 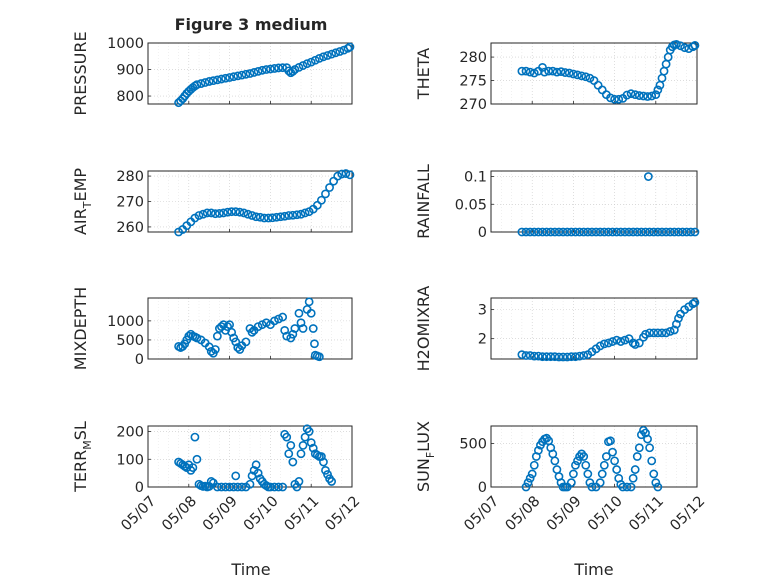 What do you see at coordinates (130, 177) in the screenshot?
I see `y-tick-label: 280` at bounding box center [130, 177].